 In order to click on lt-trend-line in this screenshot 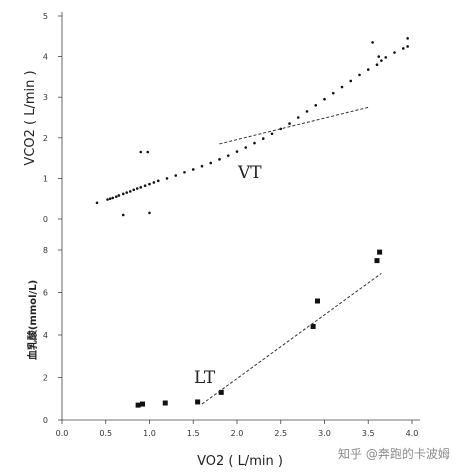, I will do `click(291, 338)`.